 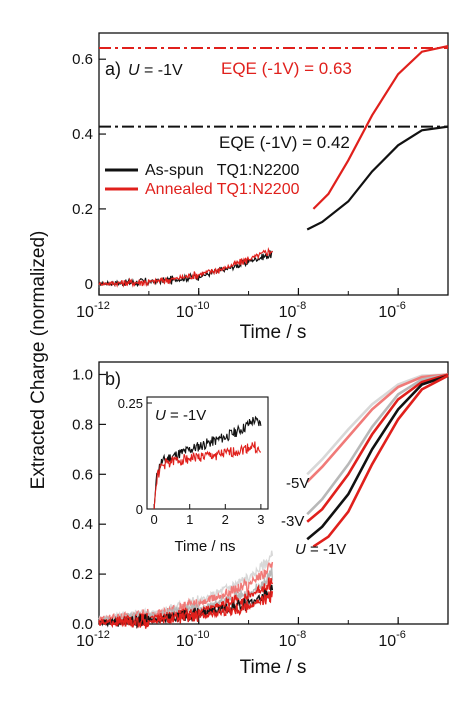 What do you see at coordinates (193, 639) in the screenshot?
I see `panel-b-xtick-label: 10⁻¹⁰` at bounding box center [193, 639].